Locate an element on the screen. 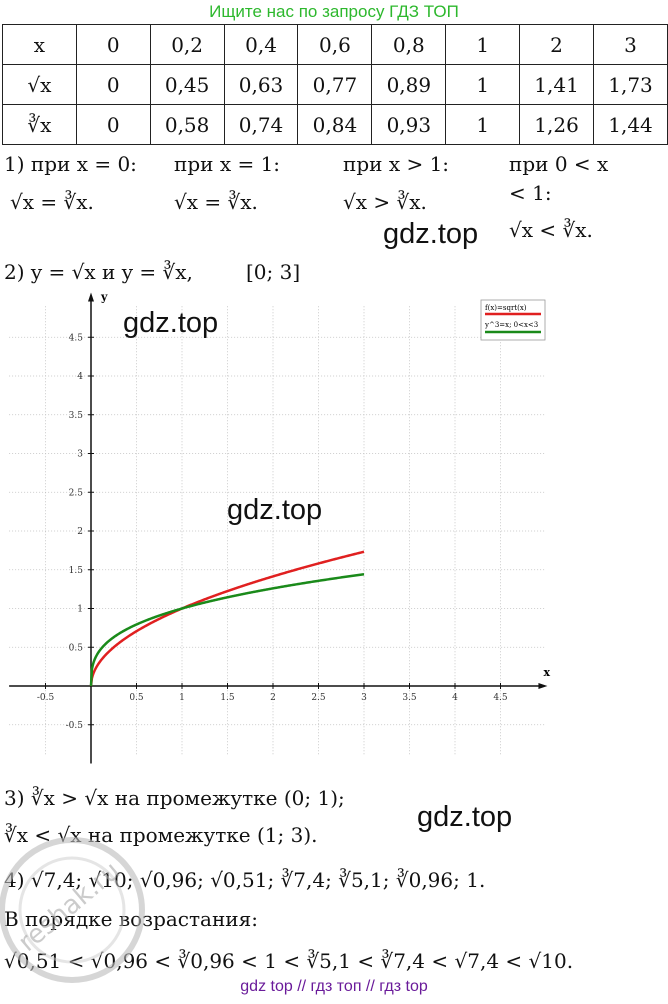  table-row: √x 0 0,45 0,63 0,77 0,89 1 1,41 1,73 is located at coordinates (335, 84).